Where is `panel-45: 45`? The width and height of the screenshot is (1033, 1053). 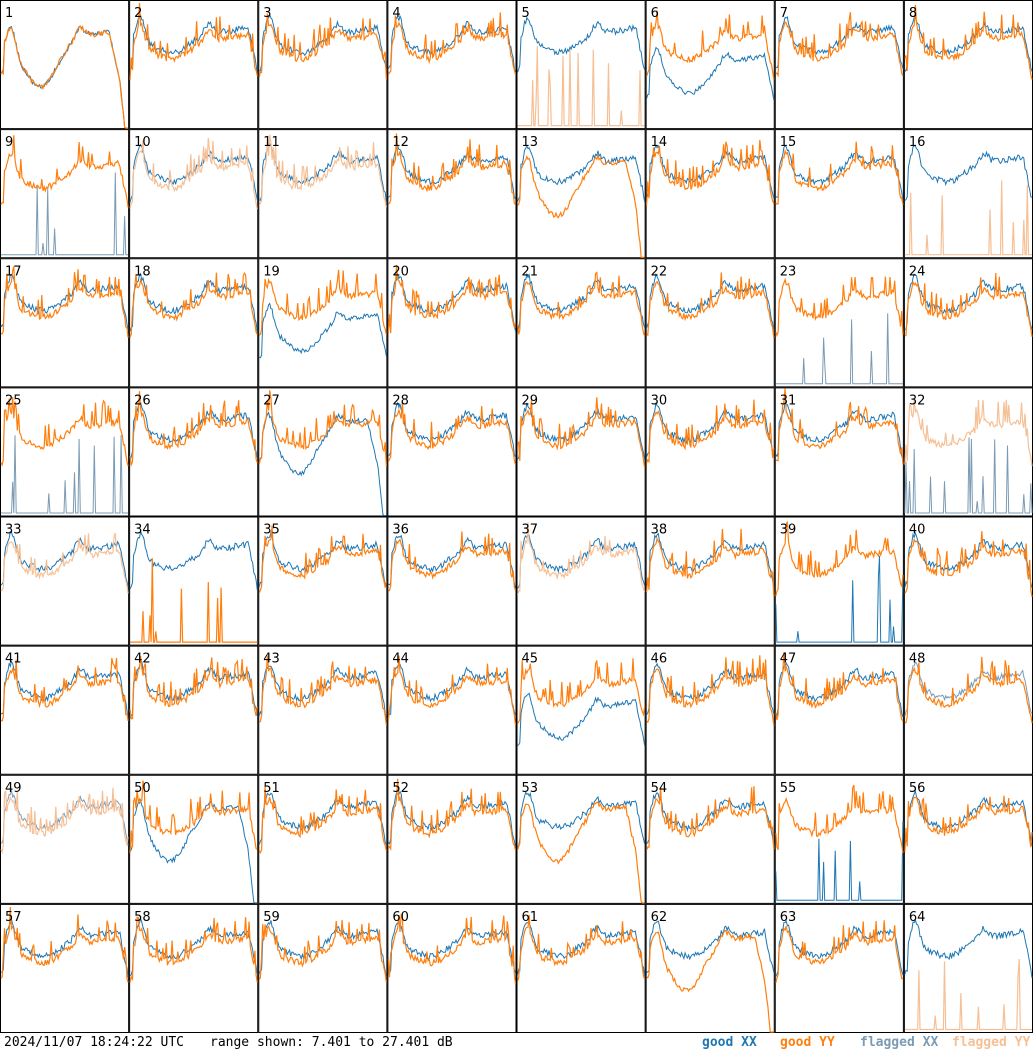
panel-45: 45 is located at coordinates (581, 710).